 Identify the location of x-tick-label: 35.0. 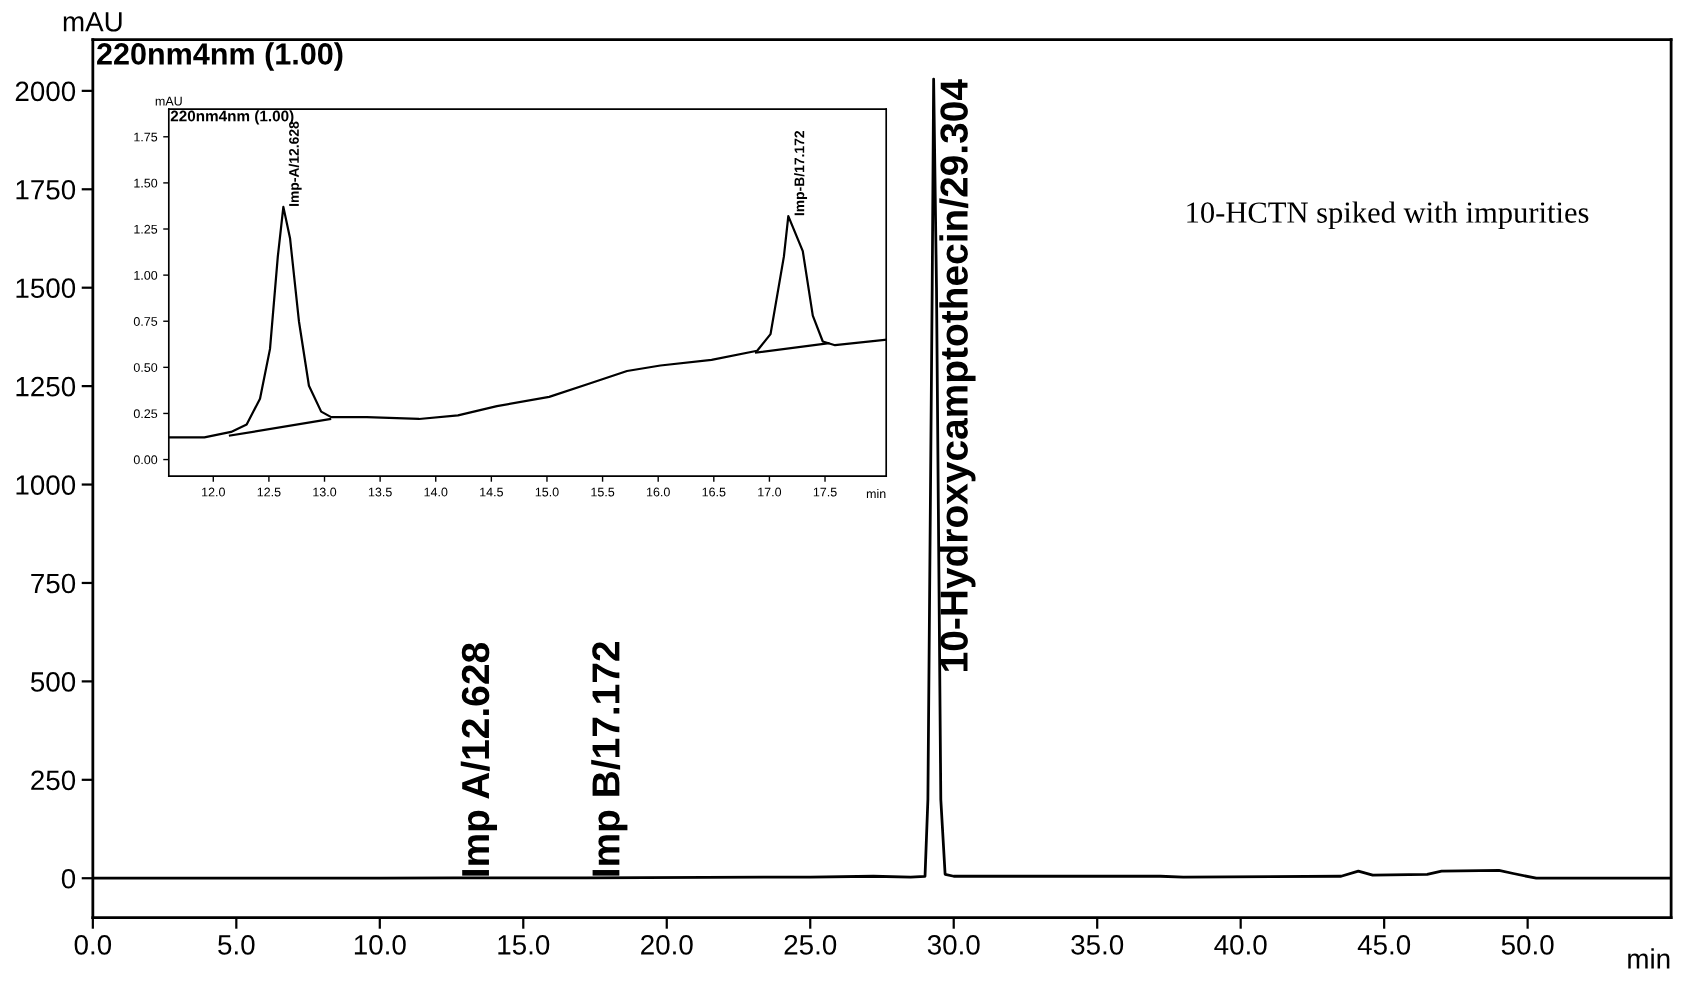
(1097, 945).